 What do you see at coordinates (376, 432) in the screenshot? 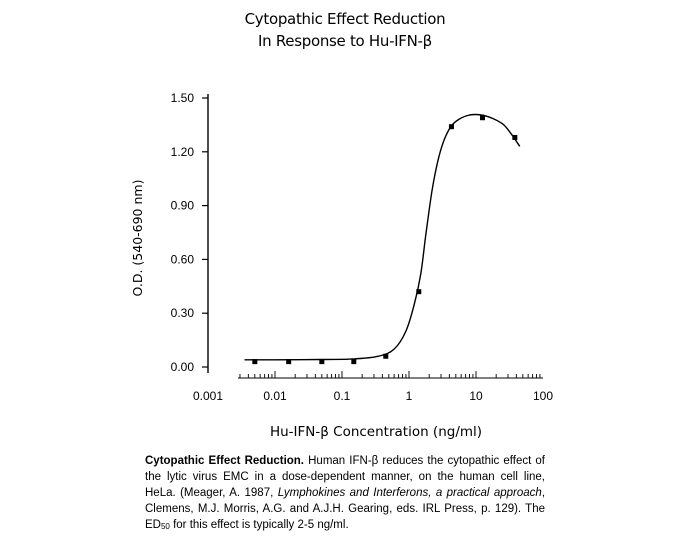
I see `x-axis-label: Hu-IFN-β Concentration (ng/ml)` at bounding box center [376, 432].